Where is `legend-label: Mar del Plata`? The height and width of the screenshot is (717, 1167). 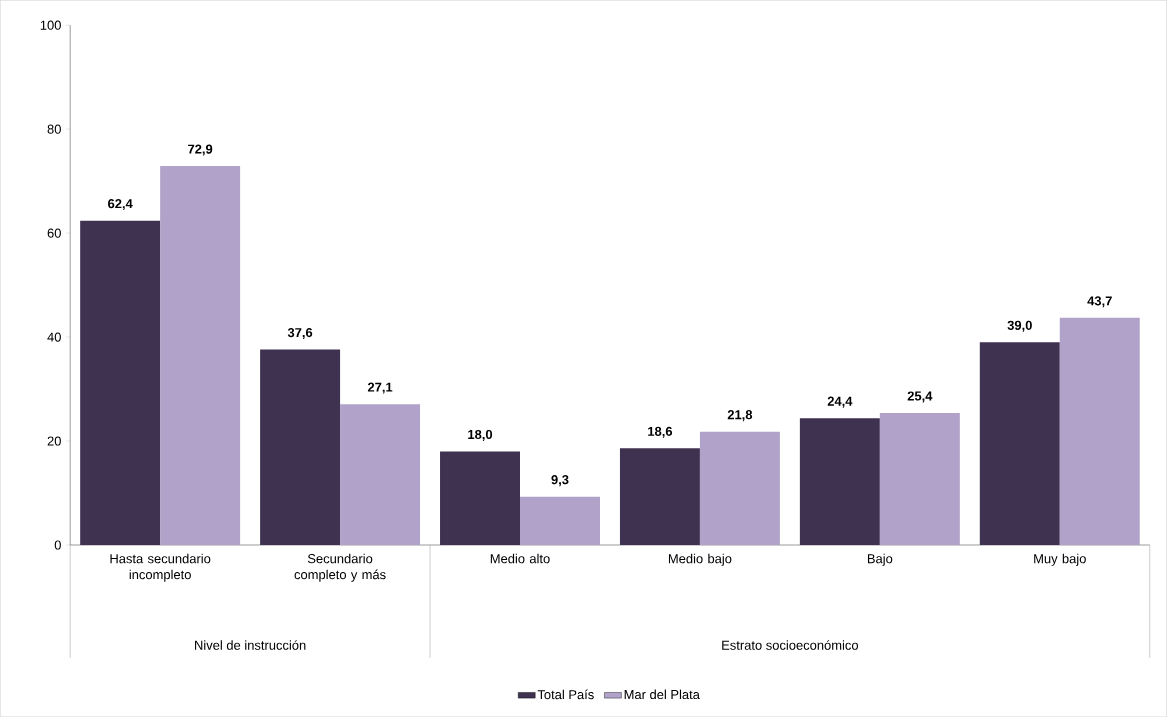
legend-label: Mar del Plata is located at coordinates (662, 694).